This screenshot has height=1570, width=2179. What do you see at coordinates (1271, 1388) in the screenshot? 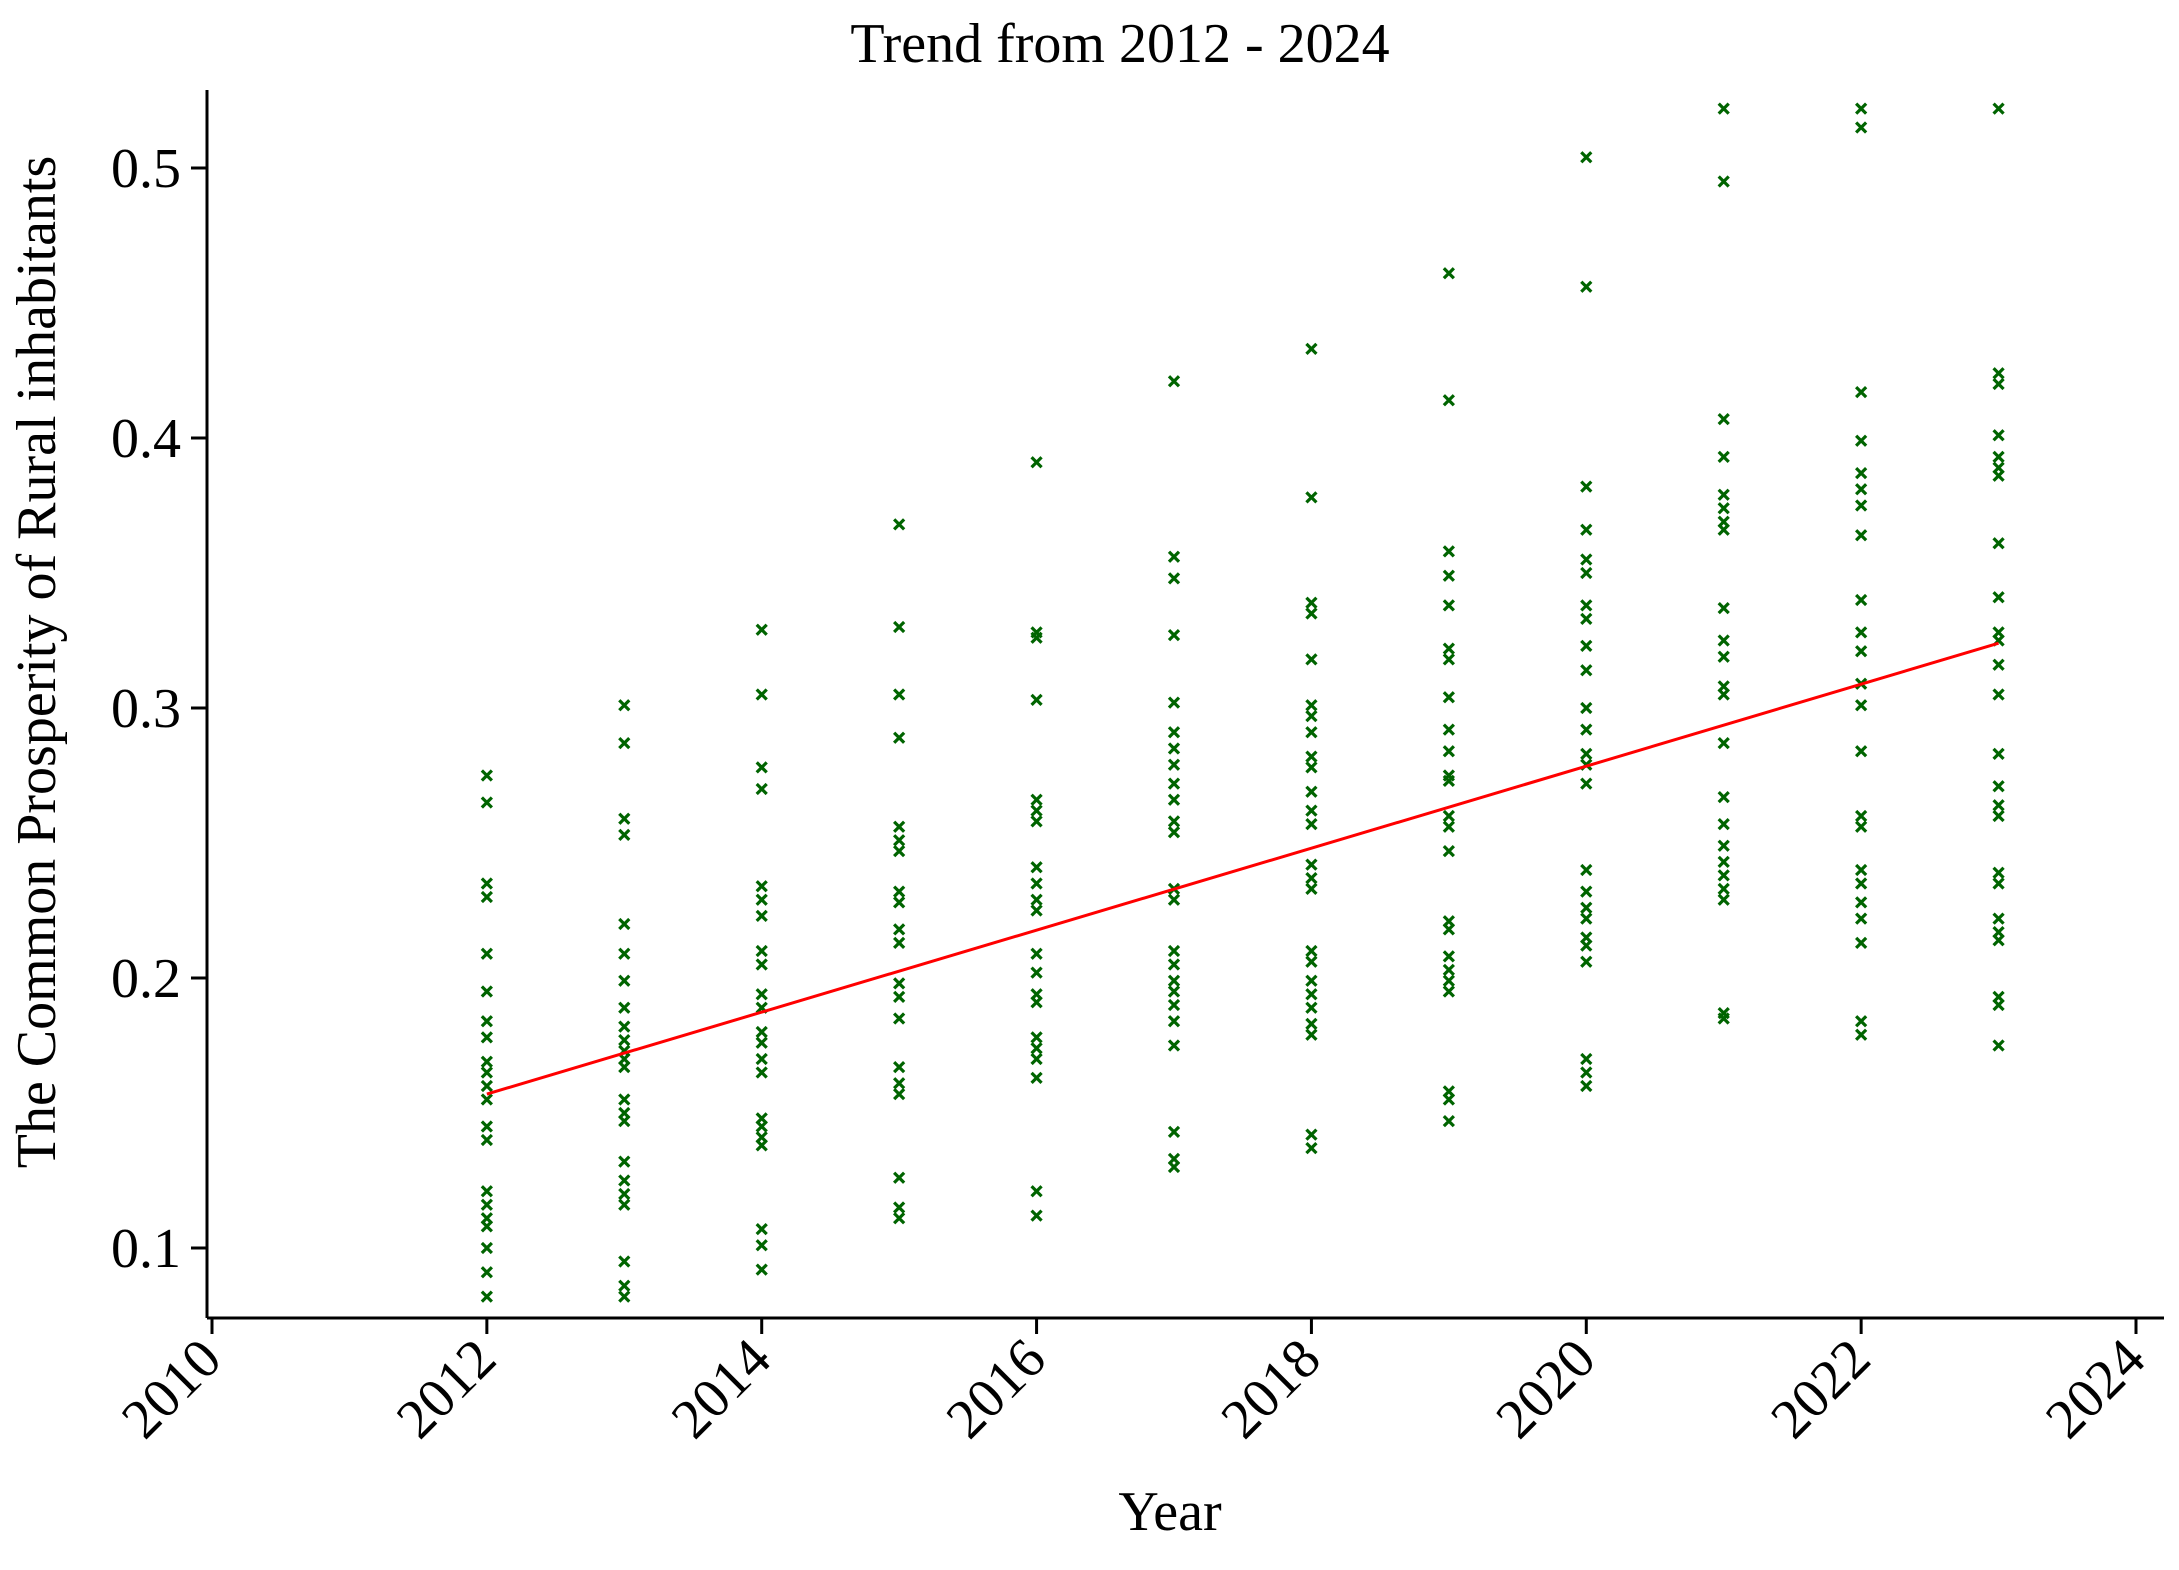
I see `x-tick-label: 2018` at bounding box center [1271, 1388].